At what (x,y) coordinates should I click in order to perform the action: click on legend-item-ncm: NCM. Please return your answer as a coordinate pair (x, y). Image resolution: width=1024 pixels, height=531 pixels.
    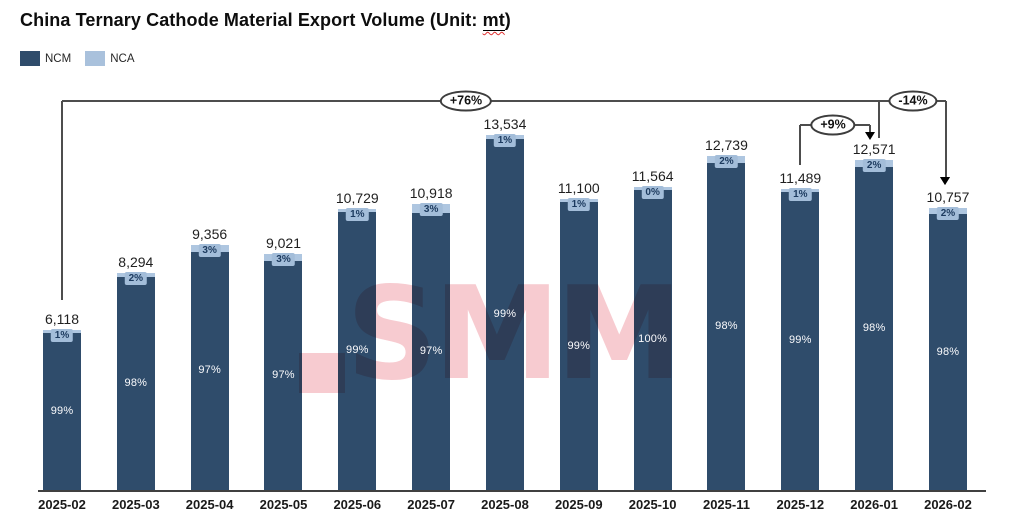
    Looking at the image, I should click on (45, 58).